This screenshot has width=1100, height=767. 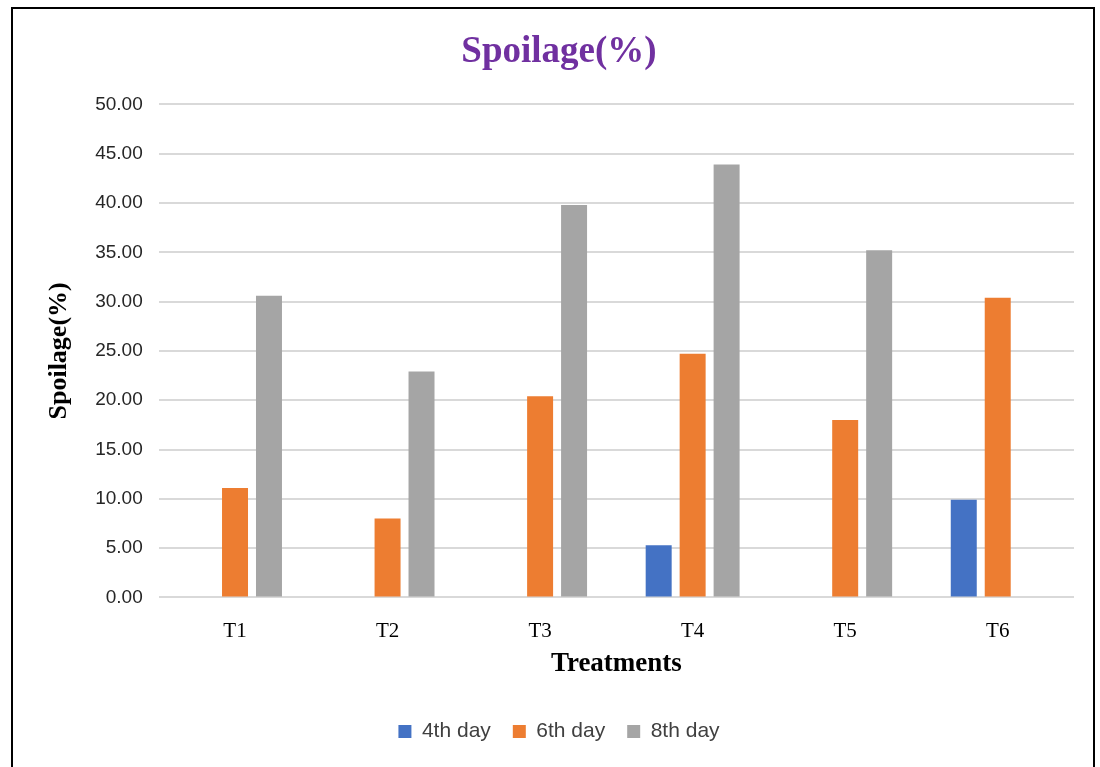 I want to click on x-tick-label: T3, so click(x=540, y=629).